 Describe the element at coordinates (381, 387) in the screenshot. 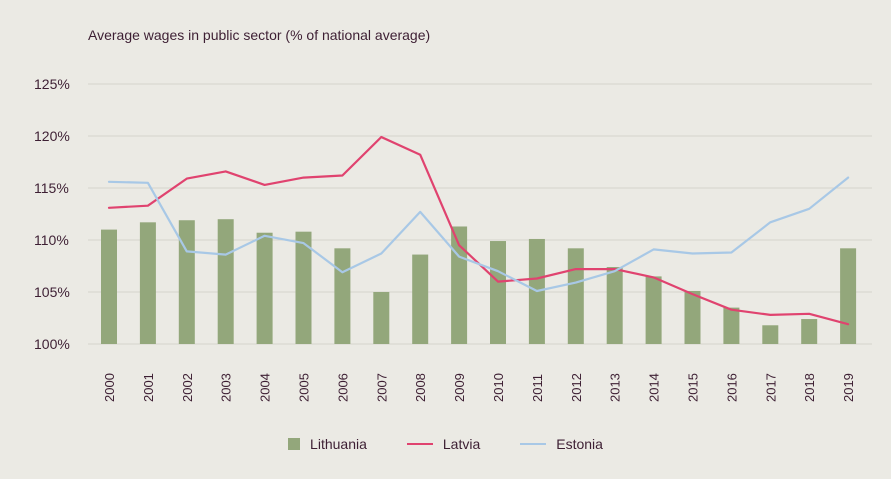

I see `x-tick-label: 2007` at that location.